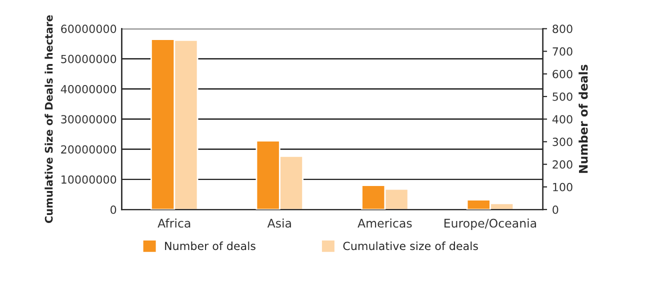 The height and width of the screenshot is (287, 658). I want to click on y-tick-label: 60000000, so click(88, 29).